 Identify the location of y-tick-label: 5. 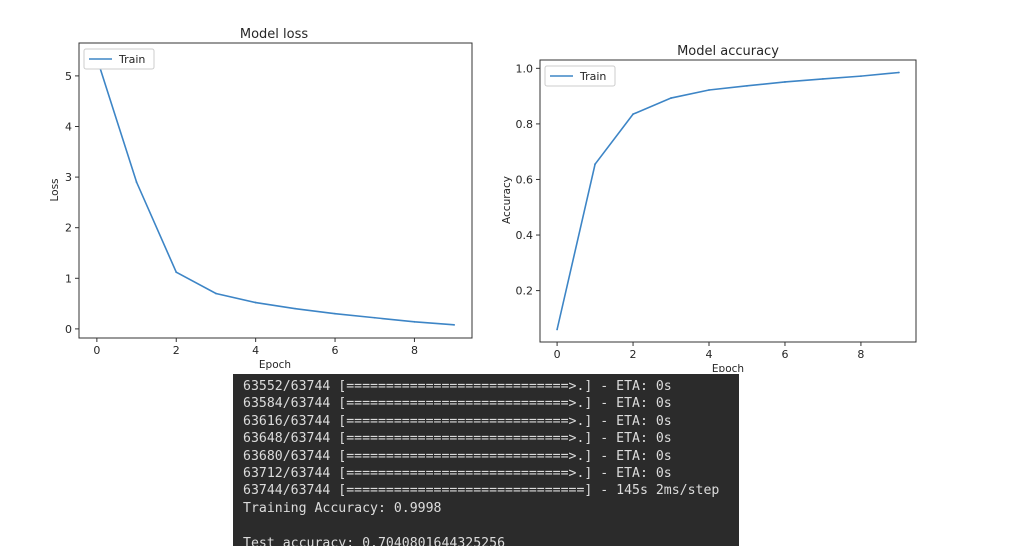
(68, 76).